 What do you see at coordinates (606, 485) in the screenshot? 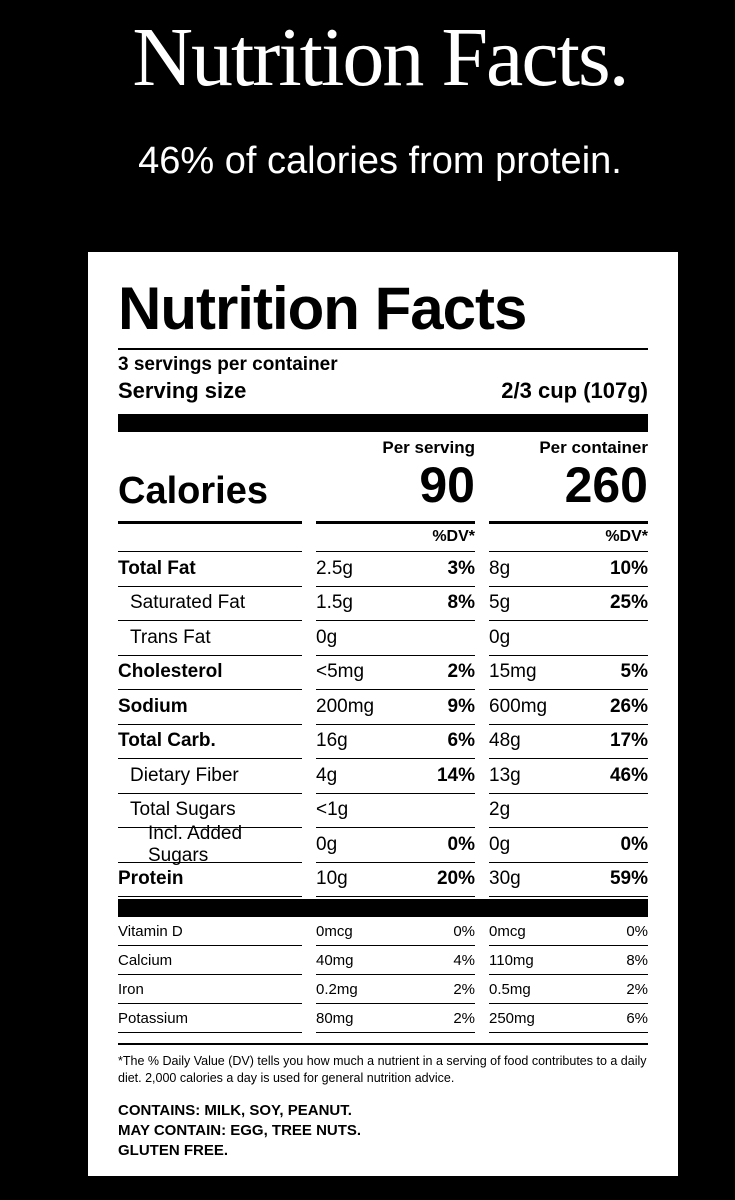
I see `calories-container-value: 260` at bounding box center [606, 485].